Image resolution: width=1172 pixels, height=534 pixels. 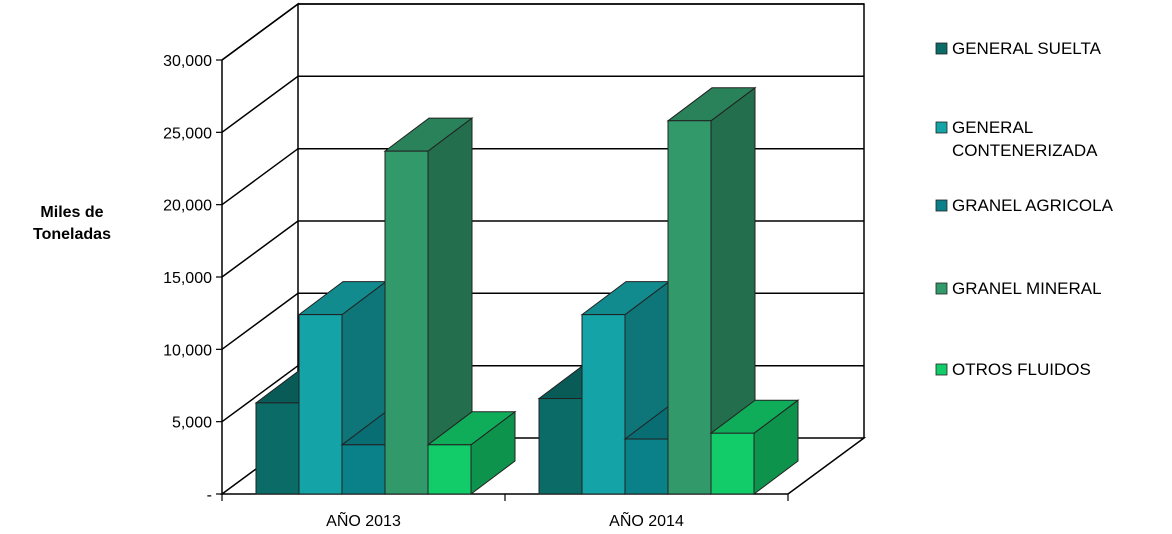 What do you see at coordinates (187, 61) in the screenshot?
I see `y-tick-label: 30,000` at bounding box center [187, 61].